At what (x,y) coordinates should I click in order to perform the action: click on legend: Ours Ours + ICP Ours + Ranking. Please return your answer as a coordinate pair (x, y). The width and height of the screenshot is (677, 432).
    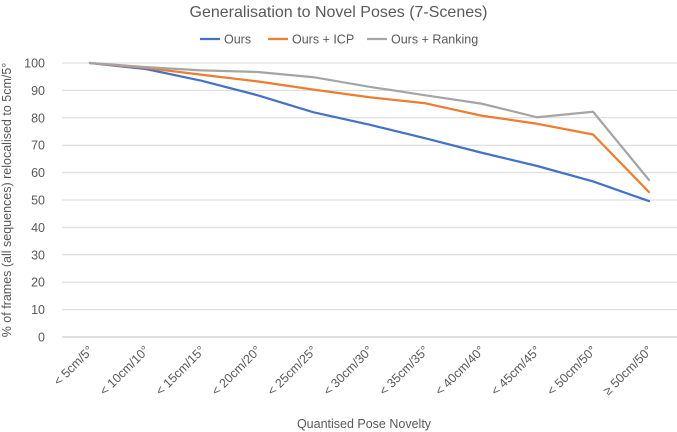
    Looking at the image, I should click on (339, 40).